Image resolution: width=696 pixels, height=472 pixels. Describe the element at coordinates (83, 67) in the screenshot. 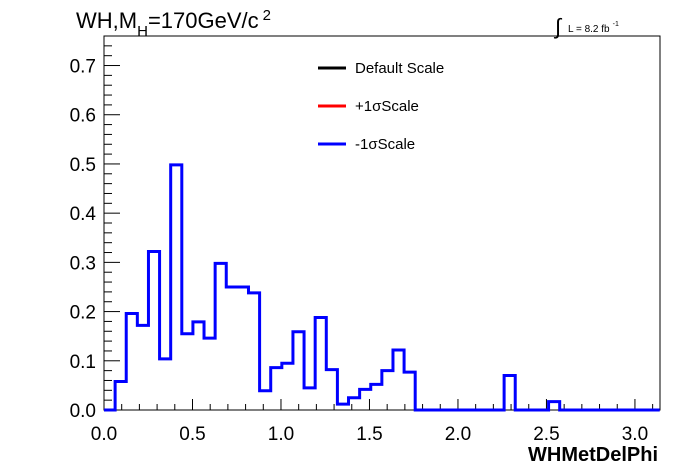

I see `y-tick-label: 0.7` at that location.